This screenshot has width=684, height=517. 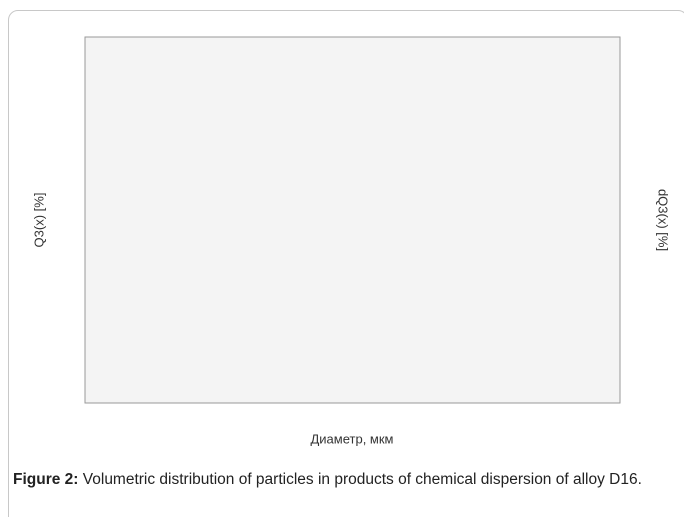 What do you see at coordinates (663, 220) in the screenshot?
I see `y2-axis-label: dQ3(x) [%]` at bounding box center [663, 220].